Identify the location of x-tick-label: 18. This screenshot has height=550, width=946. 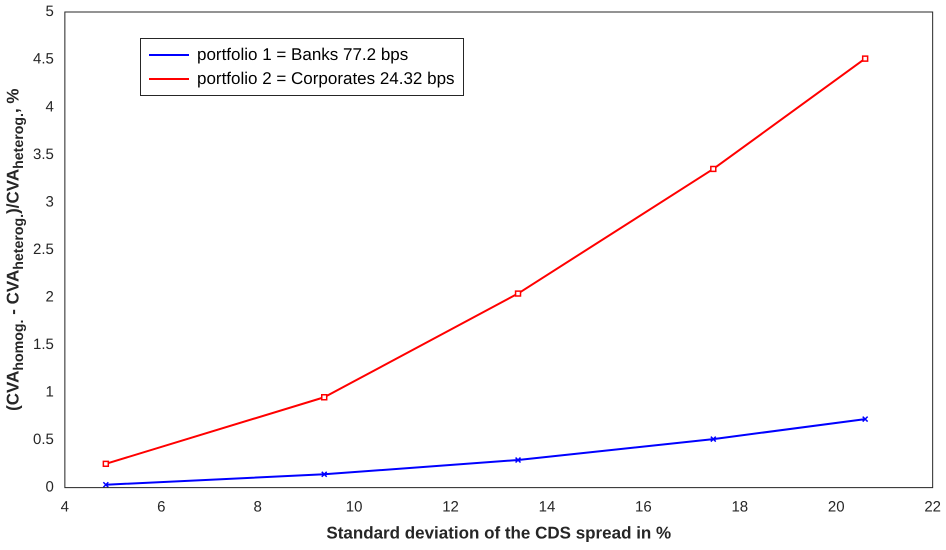
(739, 507).